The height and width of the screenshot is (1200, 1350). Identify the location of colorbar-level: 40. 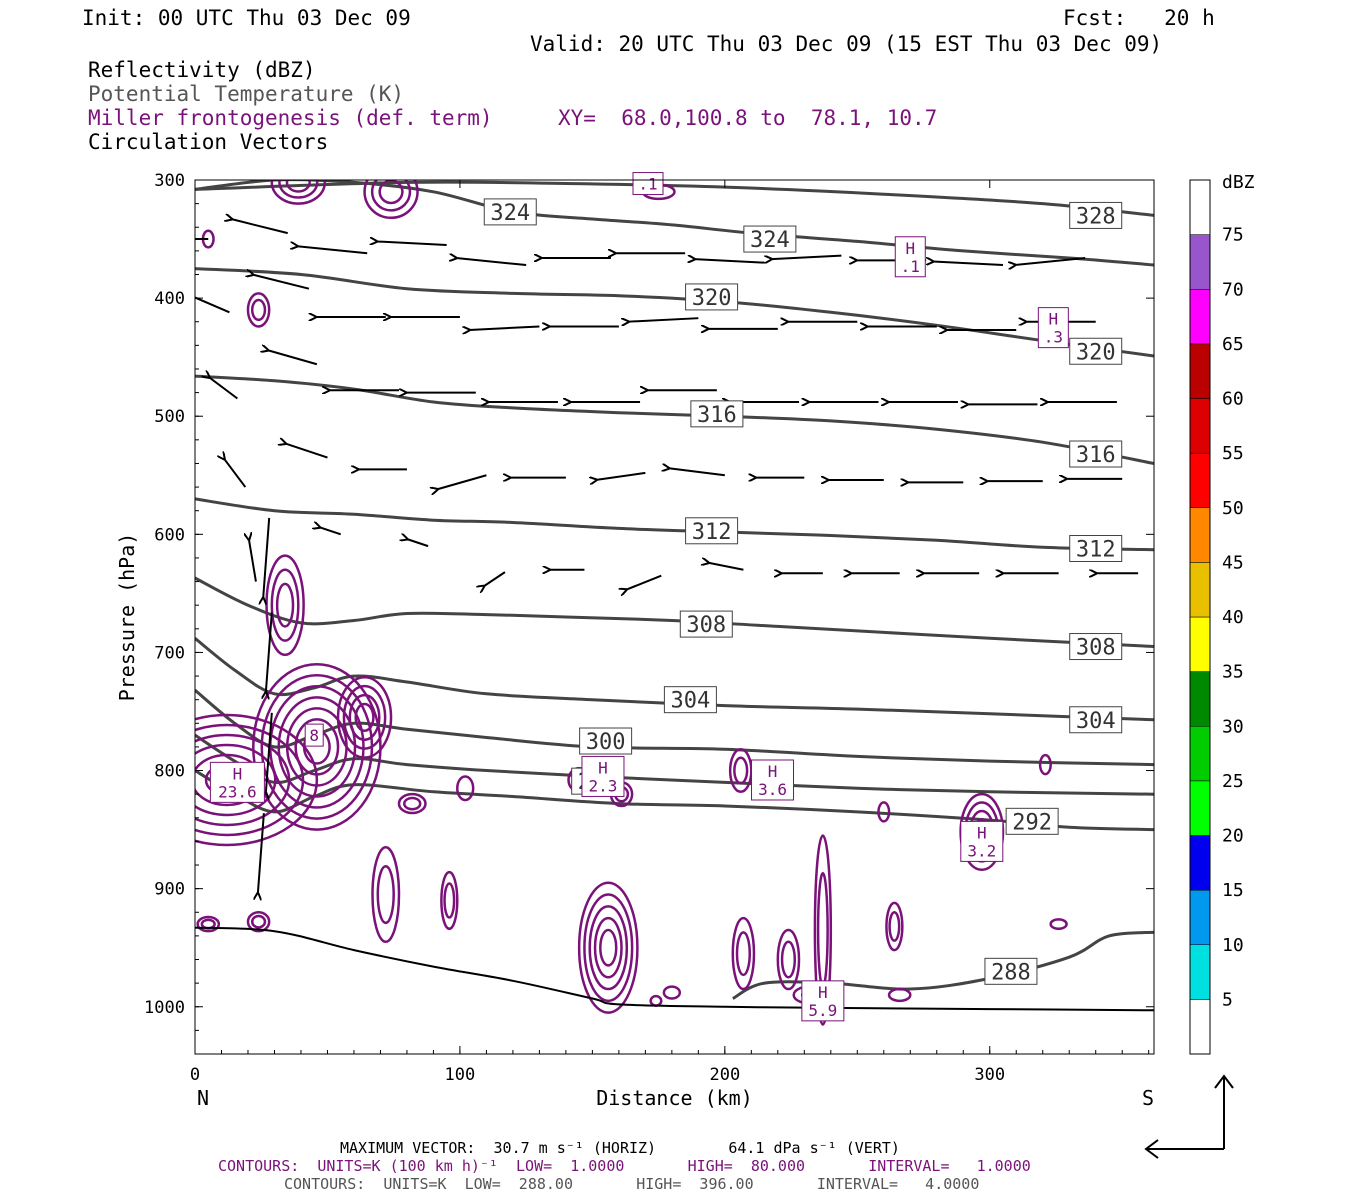
(1233, 617).